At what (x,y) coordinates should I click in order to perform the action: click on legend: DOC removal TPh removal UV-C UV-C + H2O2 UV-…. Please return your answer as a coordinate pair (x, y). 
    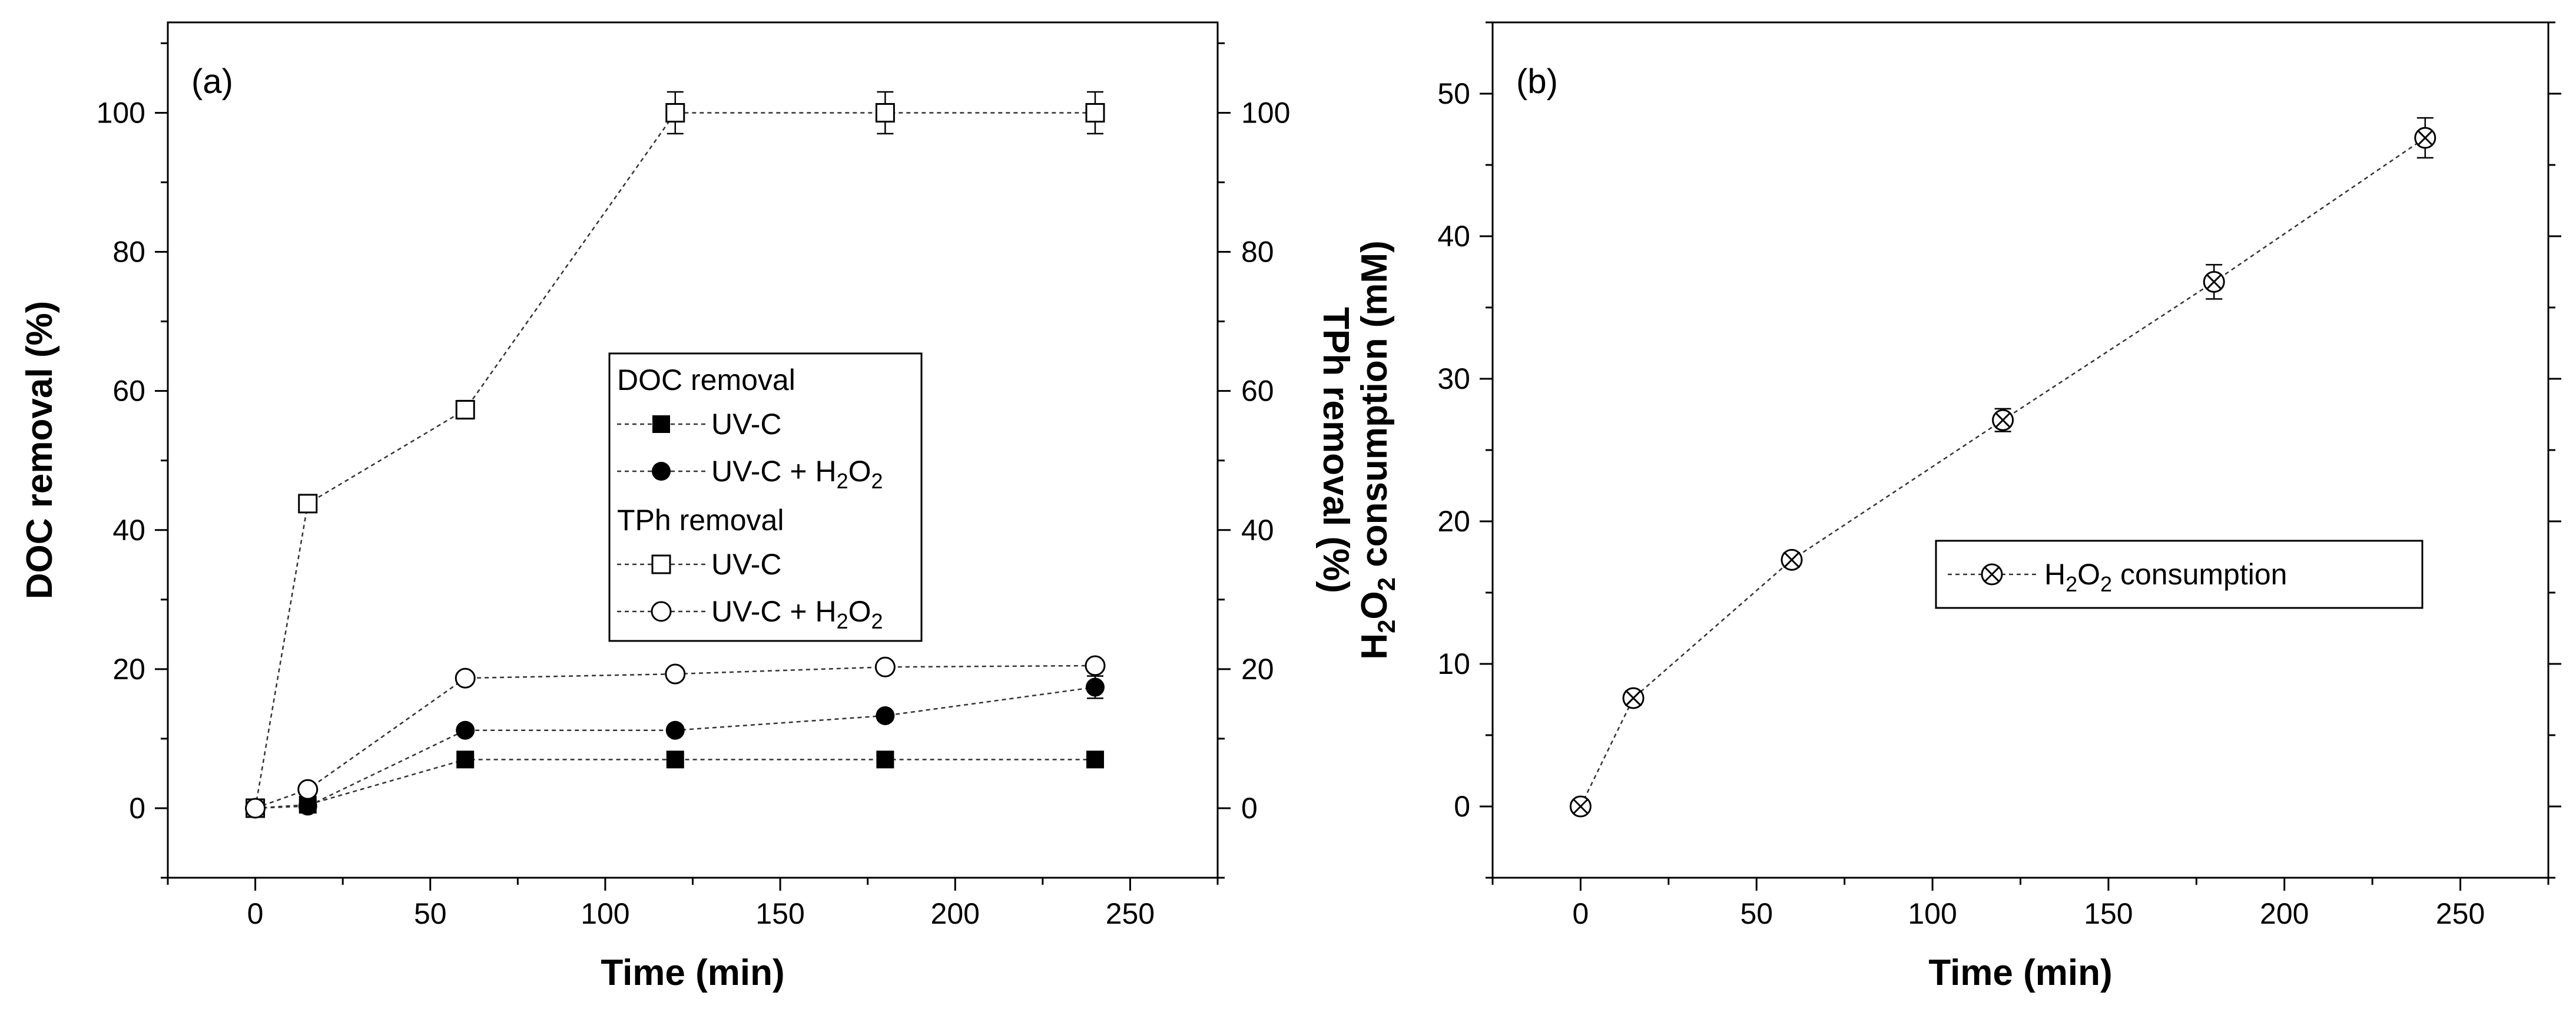
    Looking at the image, I should click on (765, 497).